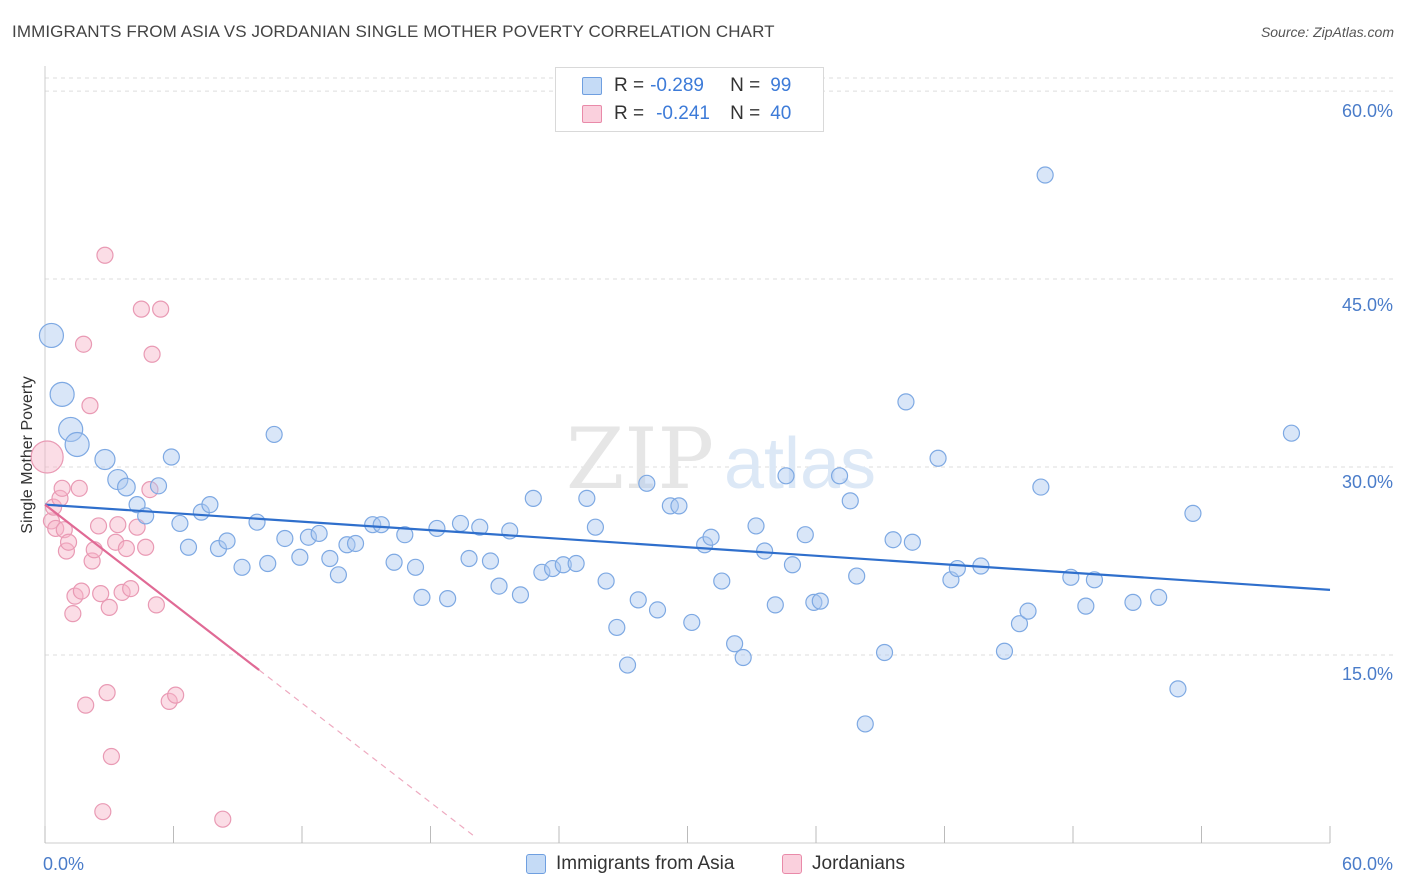 Image resolution: width=1406 pixels, height=892 pixels. What do you see at coordinates (1367, 482) in the screenshot?
I see `y-tick-label: 30.0%` at bounding box center [1367, 482].